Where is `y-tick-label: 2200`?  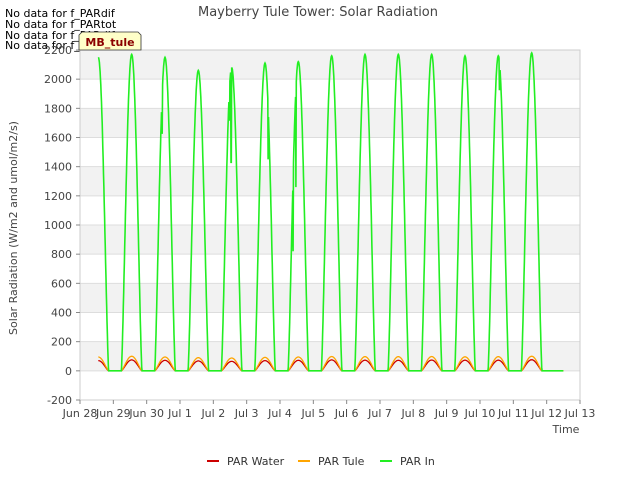 y-tick-label: 2200 is located at coordinates (58, 50).